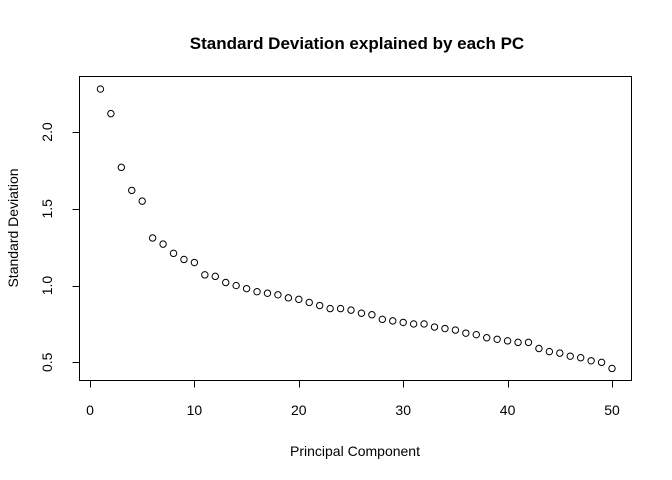 This screenshot has height=480, width=672. What do you see at coordinates (353, 399) in the screenshot?
I see `x-axis: 0 10 20 30 40 50` at bounding box center [353, 399].